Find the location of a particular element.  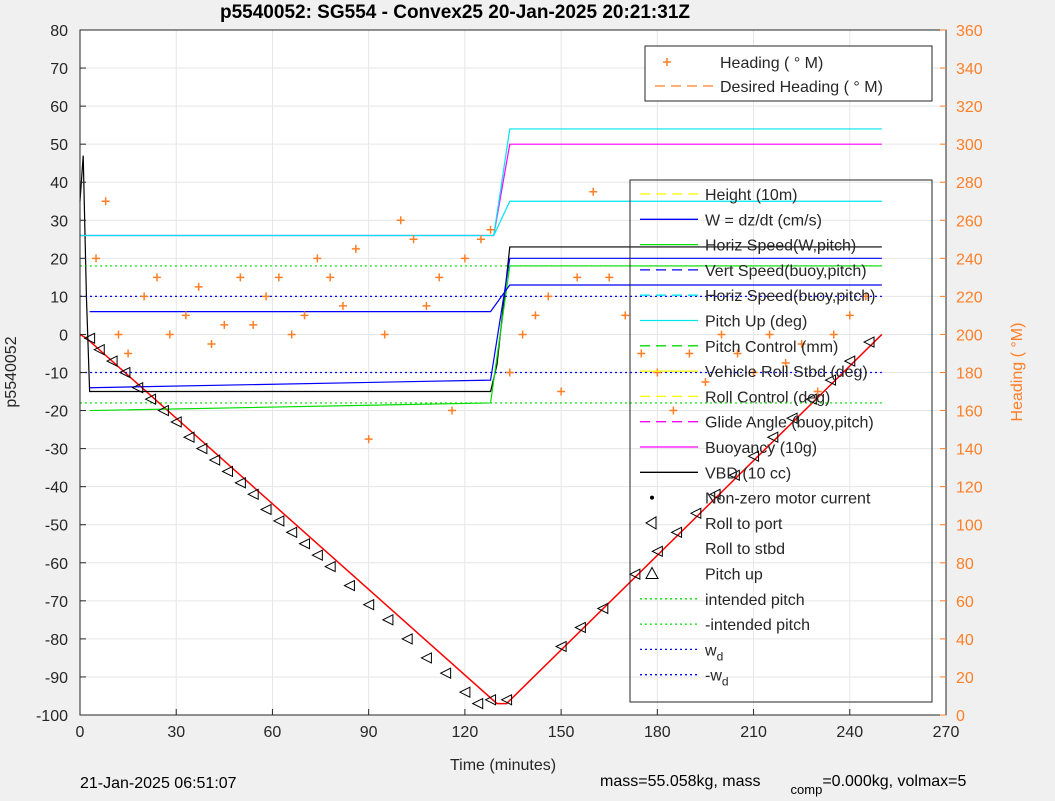

y-right-tick-label: 100 is located at coordinates (969, 526).